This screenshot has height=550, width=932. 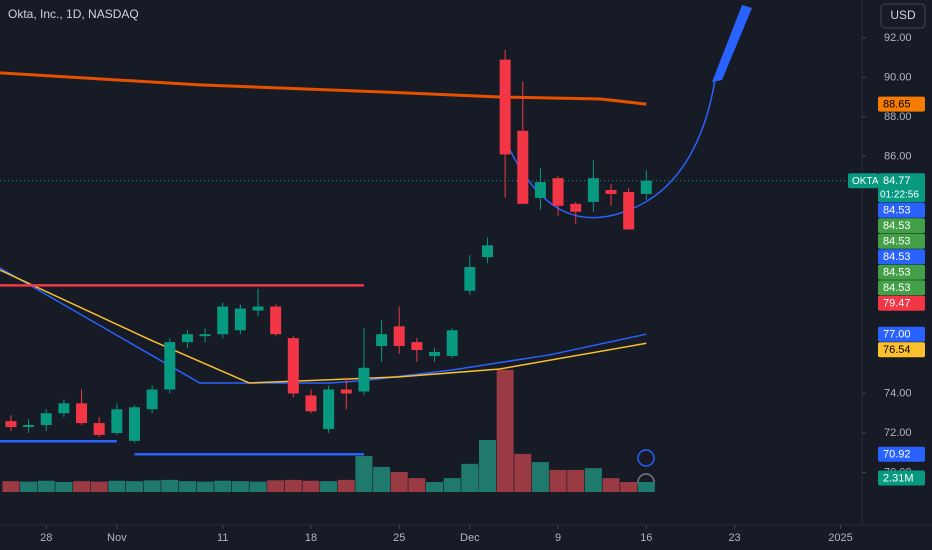 I want to click on countdown-label: 01:22:56, so click(x=899, y=194).